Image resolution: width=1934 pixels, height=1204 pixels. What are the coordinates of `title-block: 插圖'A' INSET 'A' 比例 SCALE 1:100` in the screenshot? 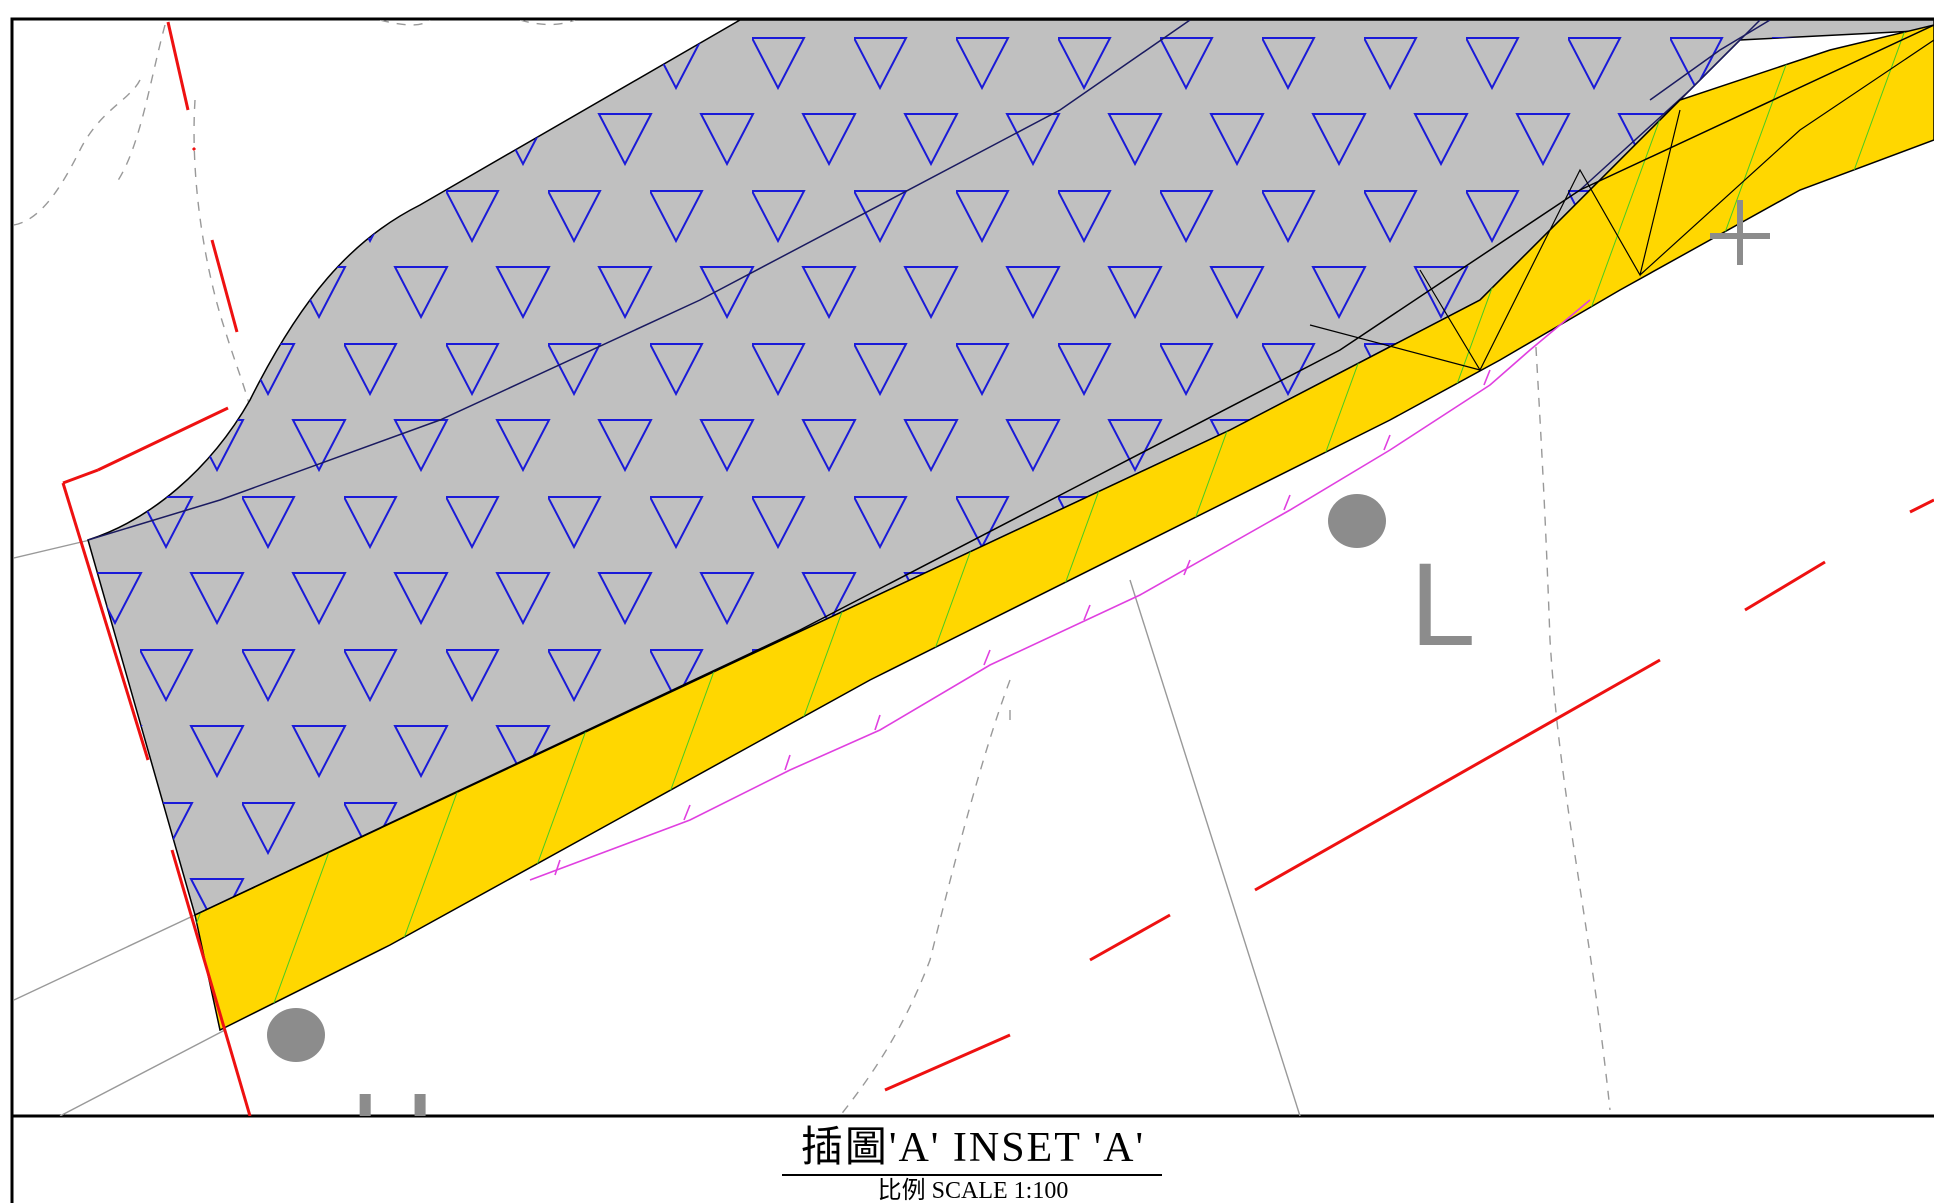 It's located at (973, 1160).